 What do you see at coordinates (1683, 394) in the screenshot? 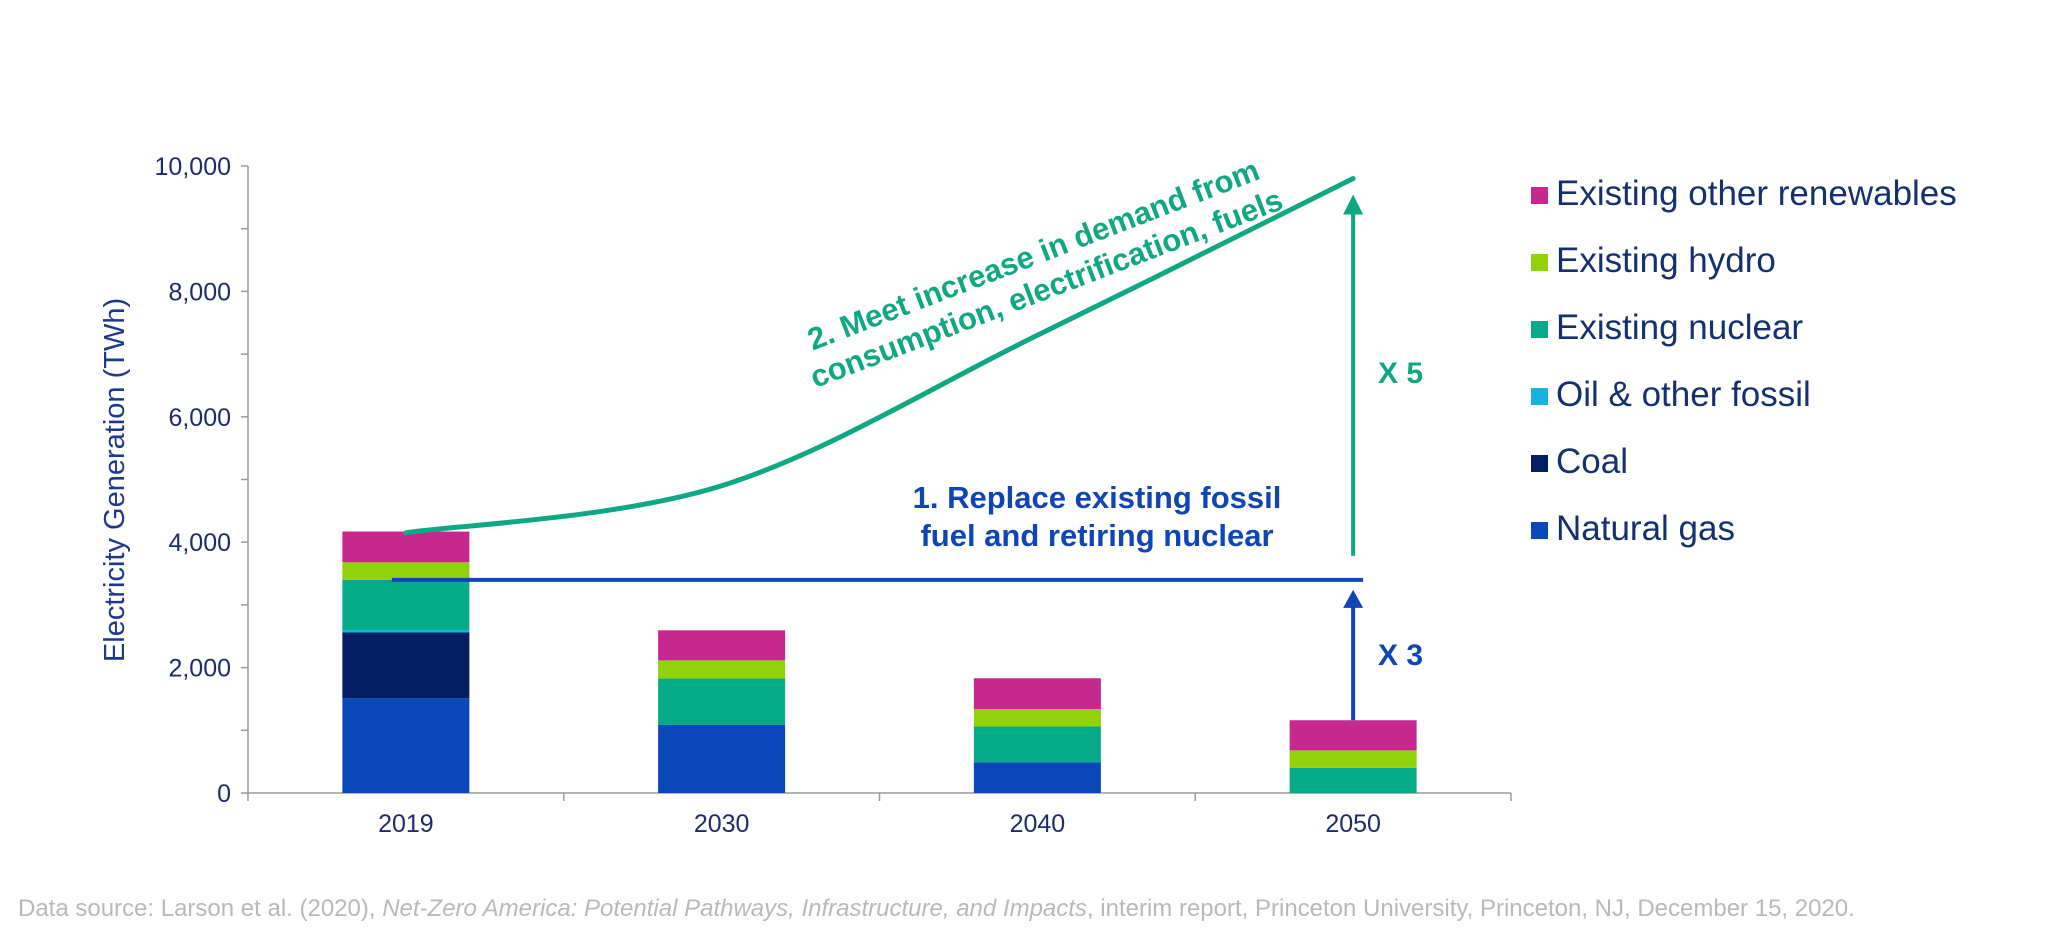
I see `legend-label: Oil & other fossil` at bounding box center [1683, 394].